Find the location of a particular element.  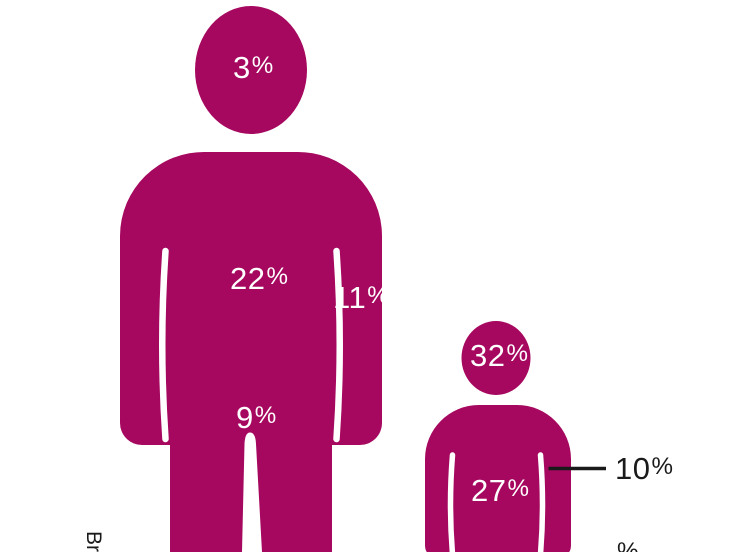

label-adult-arm-value: 11 is located at coordinates (350, 297).